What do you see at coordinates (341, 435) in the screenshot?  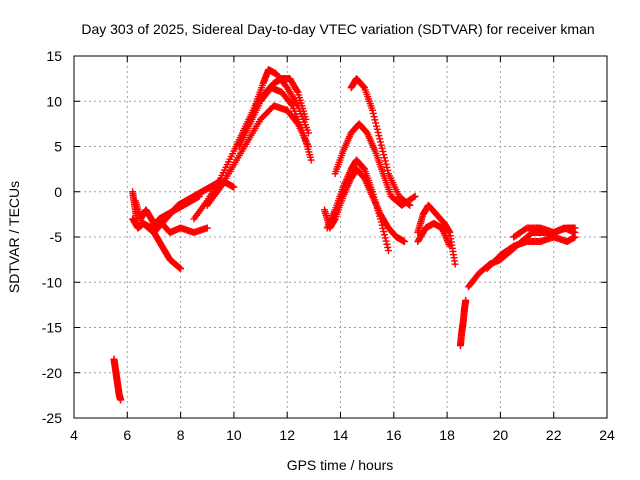 I see `x-tick-label: 14` at bounding box center [341, 435].